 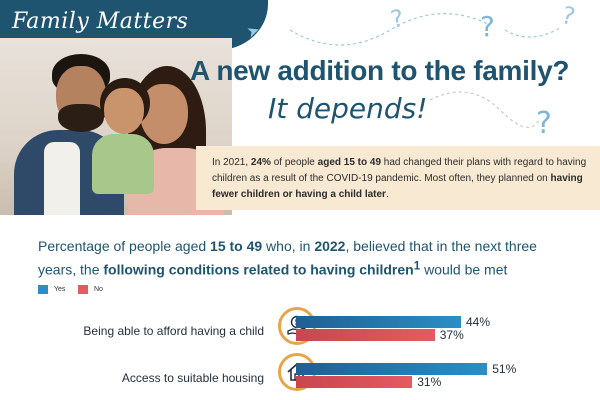 I want to click on info-text-part: In 2021,, so click(x=231, y=162).